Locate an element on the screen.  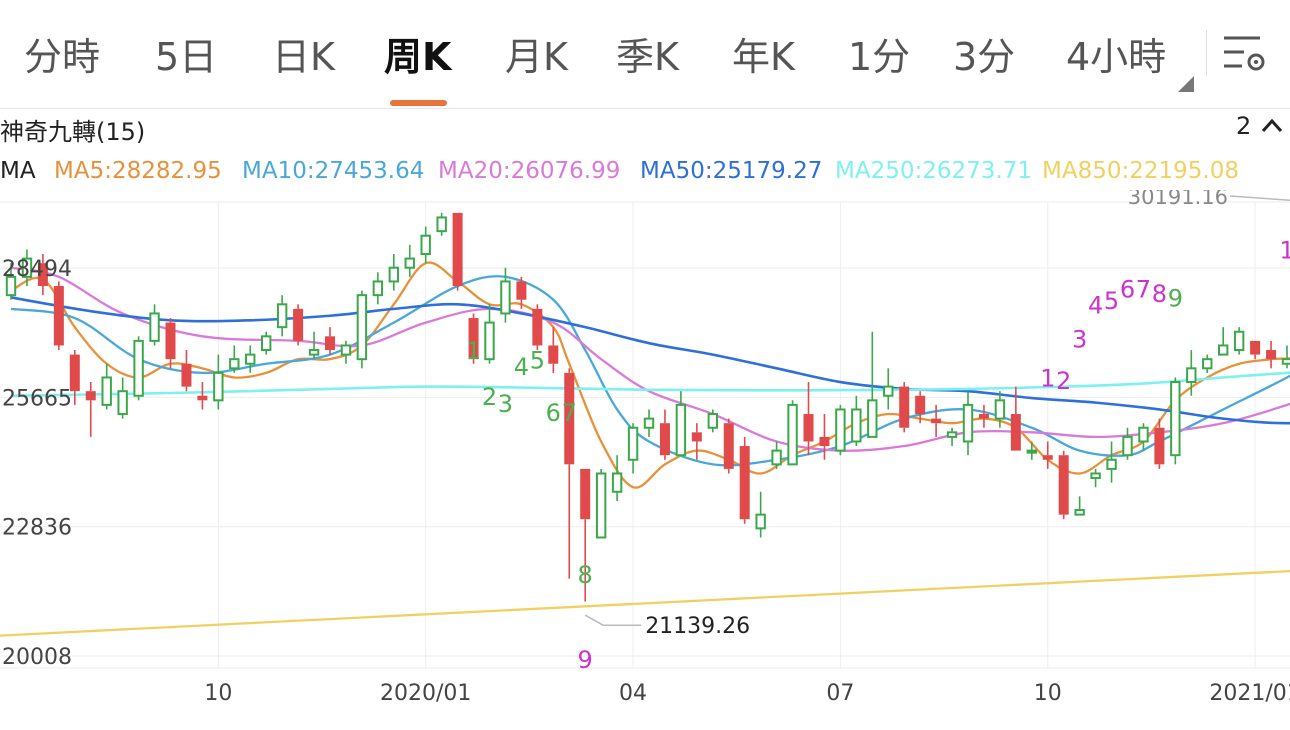
period-tab-bar: 分時 5日 日K 周K 月K 季K 年K 1分 3分 4小時 is located at coordinates (645, 54).